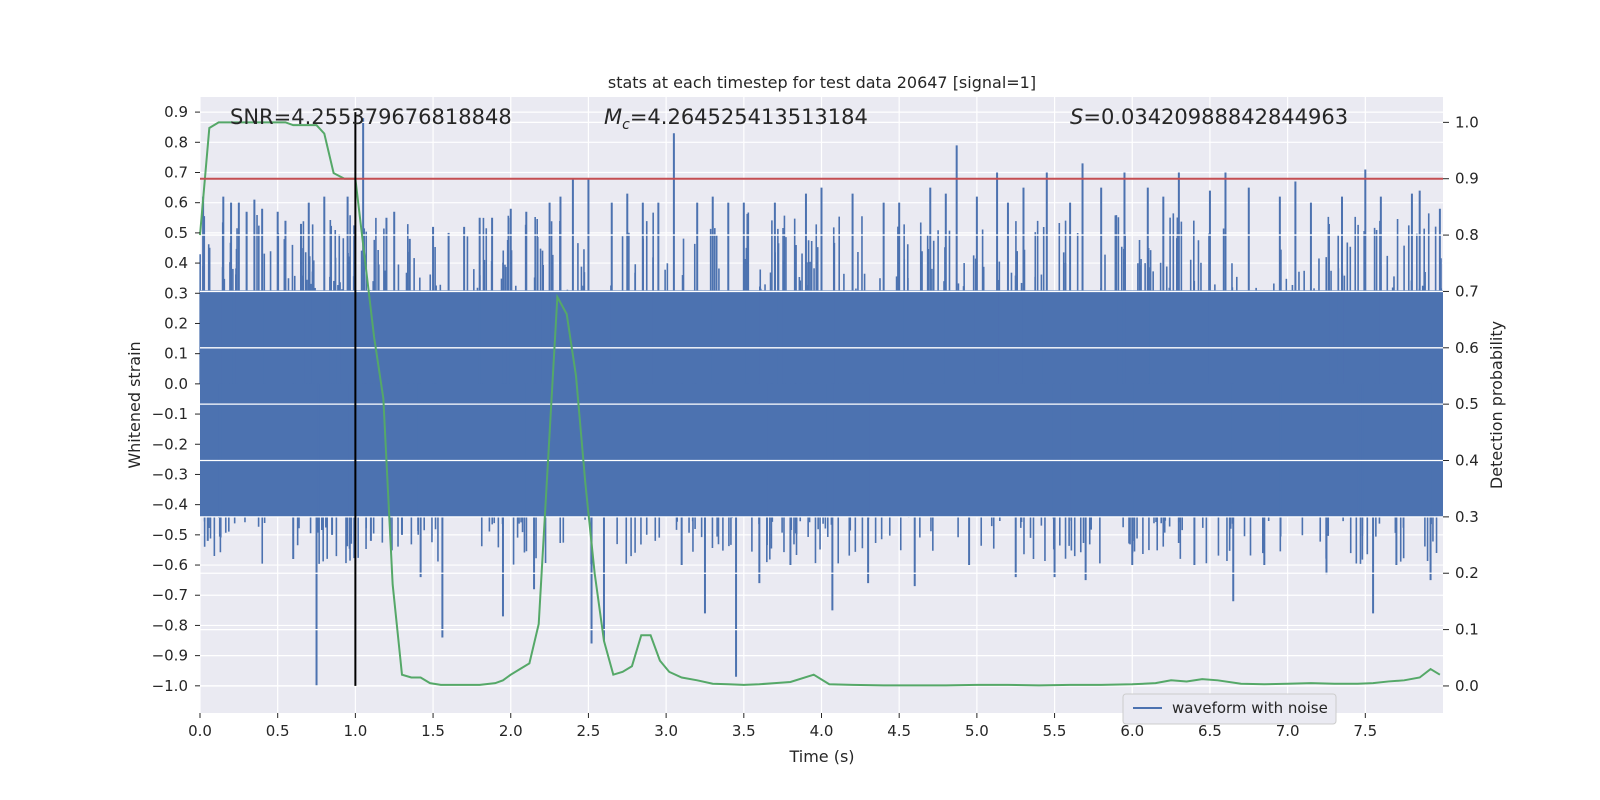 The image size is (1600, 800). I want to click on y-right-tick-label: 1.0, so click(1467, 122).